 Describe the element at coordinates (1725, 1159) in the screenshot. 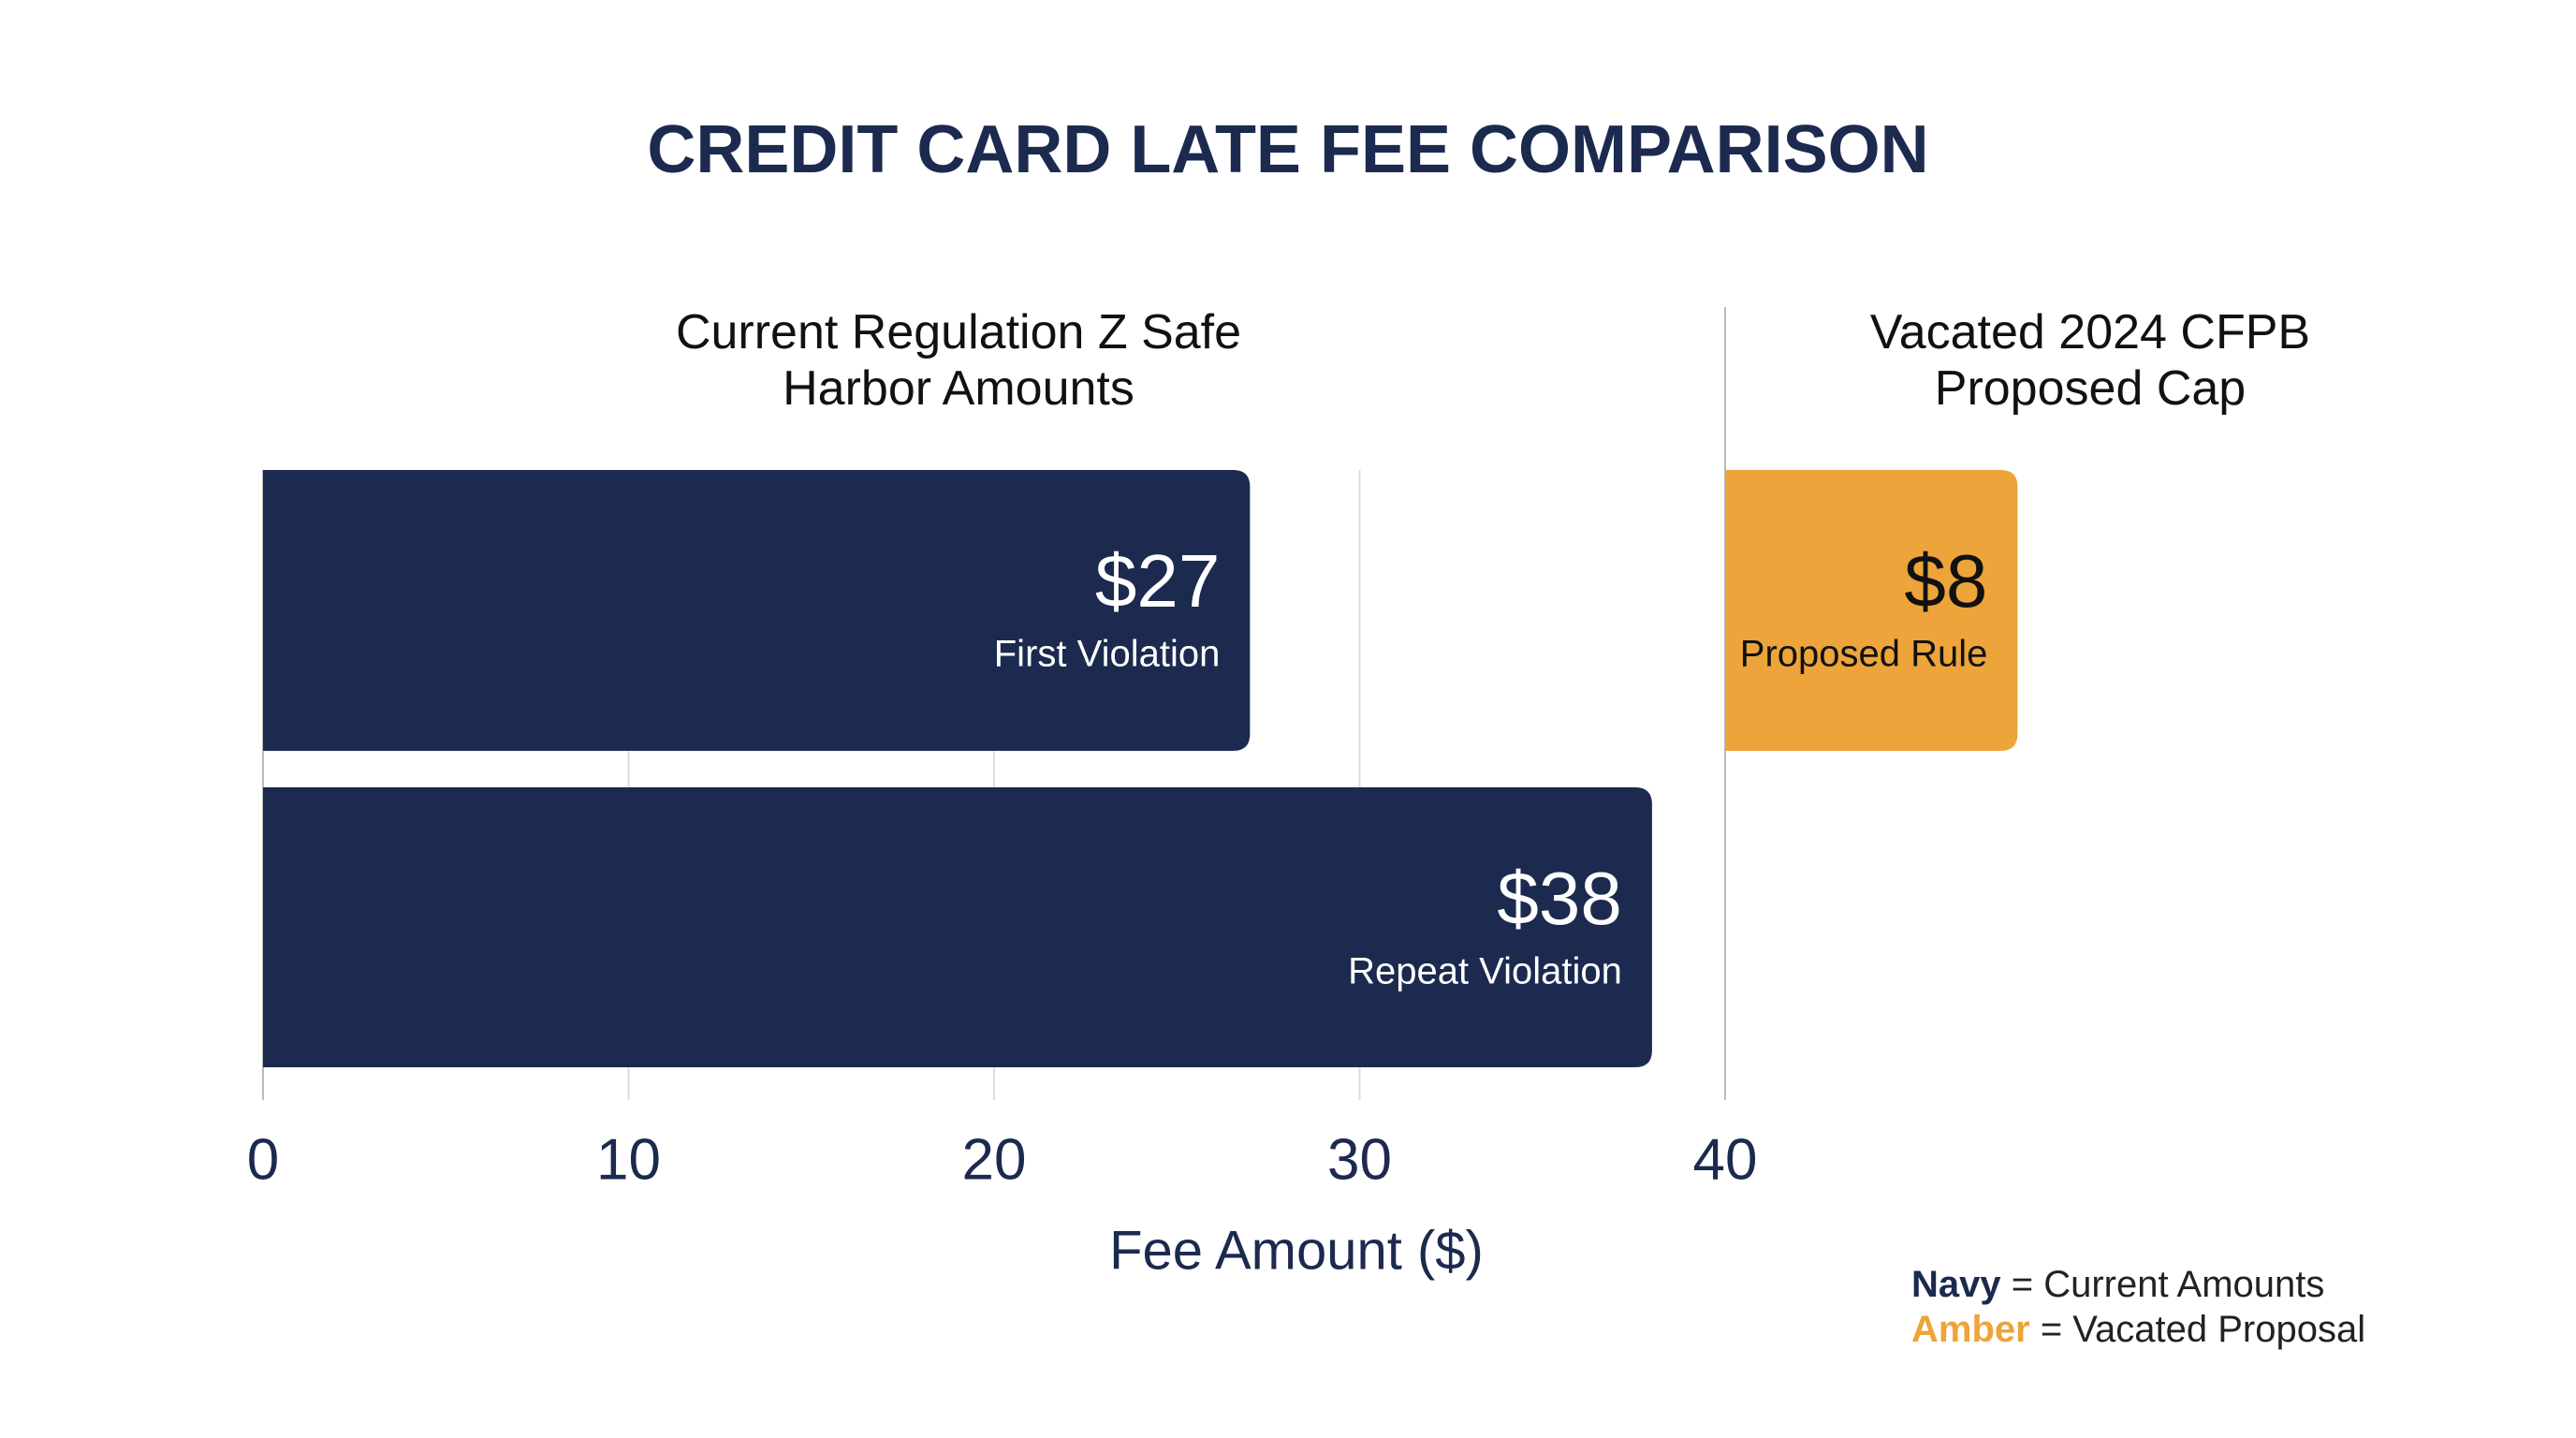

I see `x-tick-label: 40` at that location.